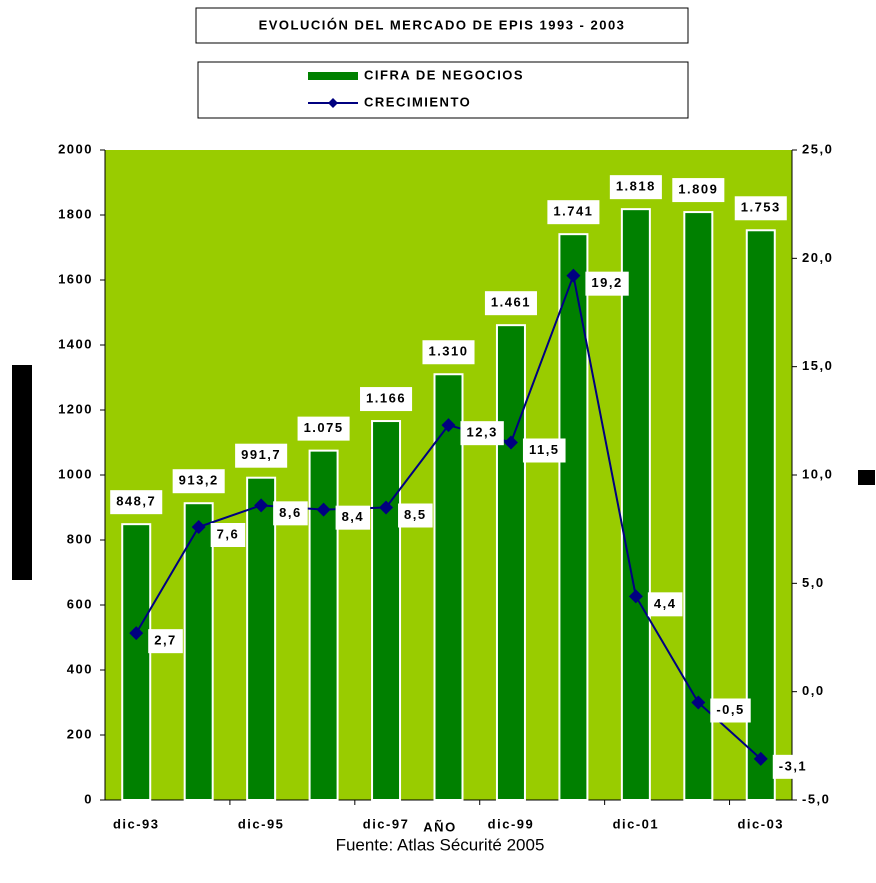 Image resolution: width=876 pixels, height=883 pixels. I want to click on data-label: 1.753, so click(760, 208).